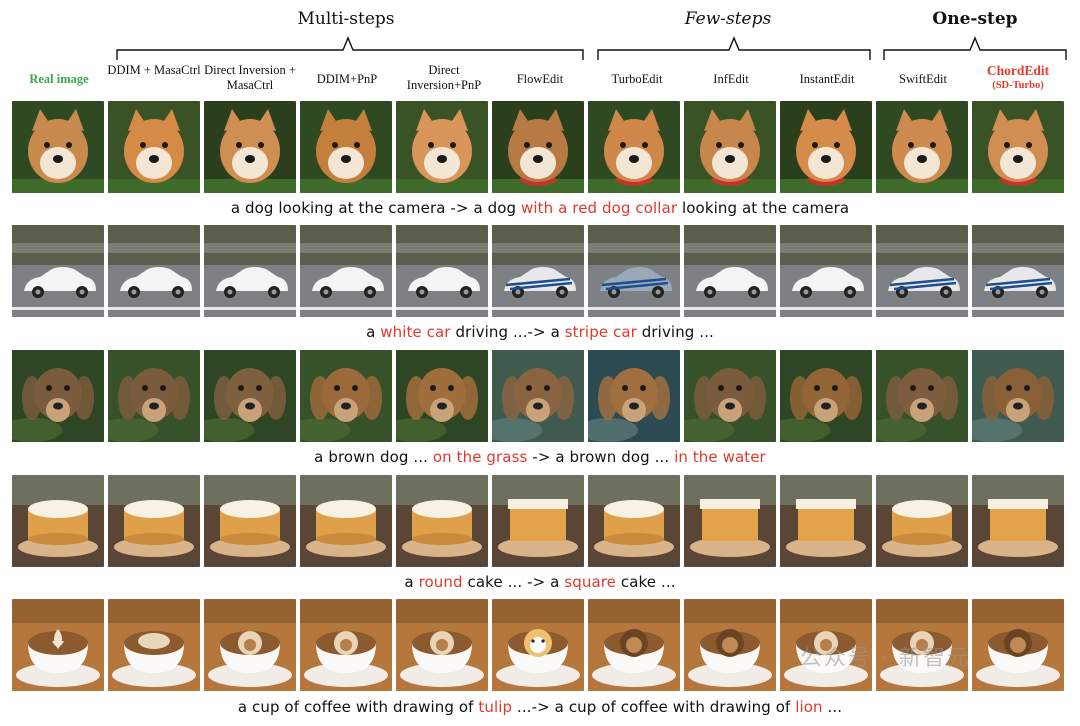 The height and width of the screenshot is (726, 1080). I want to click on watermark: 公众号 · 新智元, so click(885, 658).